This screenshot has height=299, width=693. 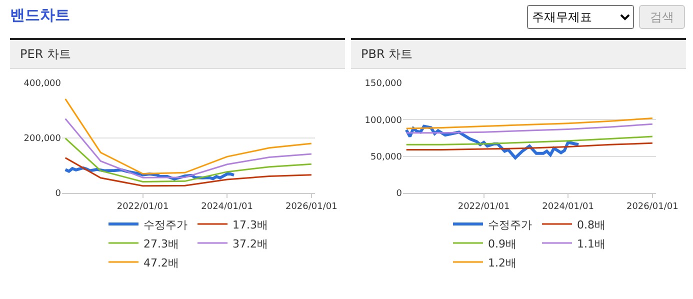 I want to click on y-tick-label: 100,000, so click(x=383, y=121).